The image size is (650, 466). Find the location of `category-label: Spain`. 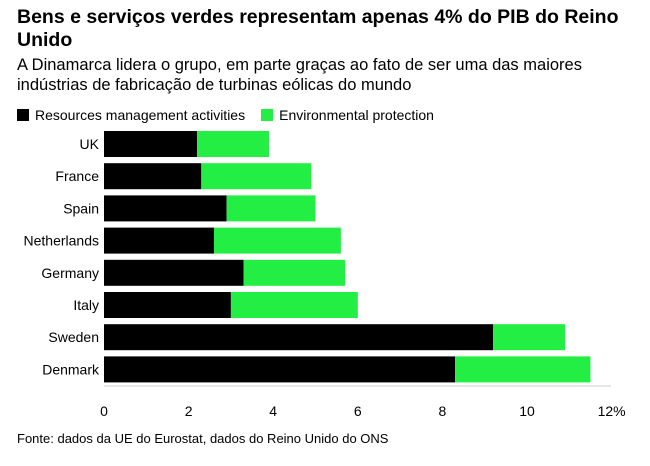

category-label: Spain is located at coordinates (81, 208).